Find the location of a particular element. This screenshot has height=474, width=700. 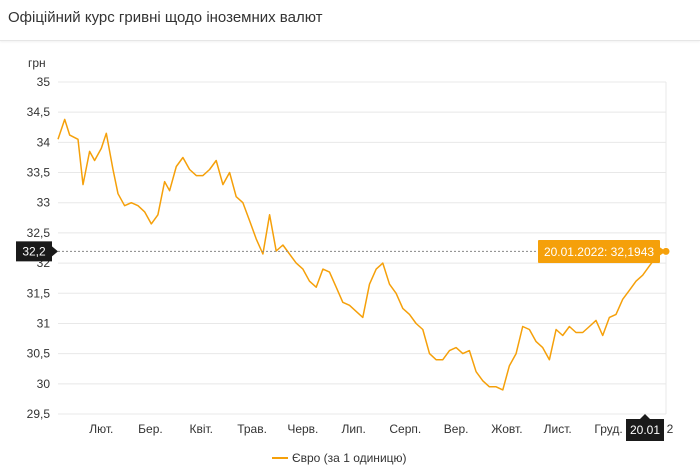

x-tick-label: Жовт. is located at coordinates (506, 429).